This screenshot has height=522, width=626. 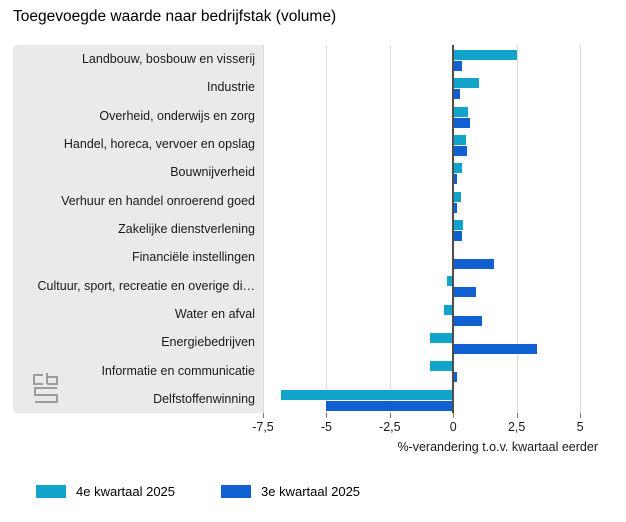 What do you see at coordinates (159, 144) in the screenshot?
I see `category-label: Handel, horeca, vervoer en opslag` at bounding box center [159, 144].